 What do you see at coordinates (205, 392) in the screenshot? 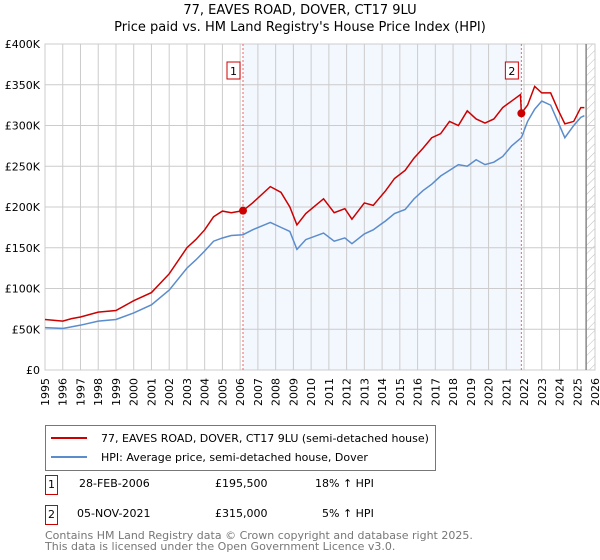
I see `x-tick-label: 2004` at bounding box center [205, 392].